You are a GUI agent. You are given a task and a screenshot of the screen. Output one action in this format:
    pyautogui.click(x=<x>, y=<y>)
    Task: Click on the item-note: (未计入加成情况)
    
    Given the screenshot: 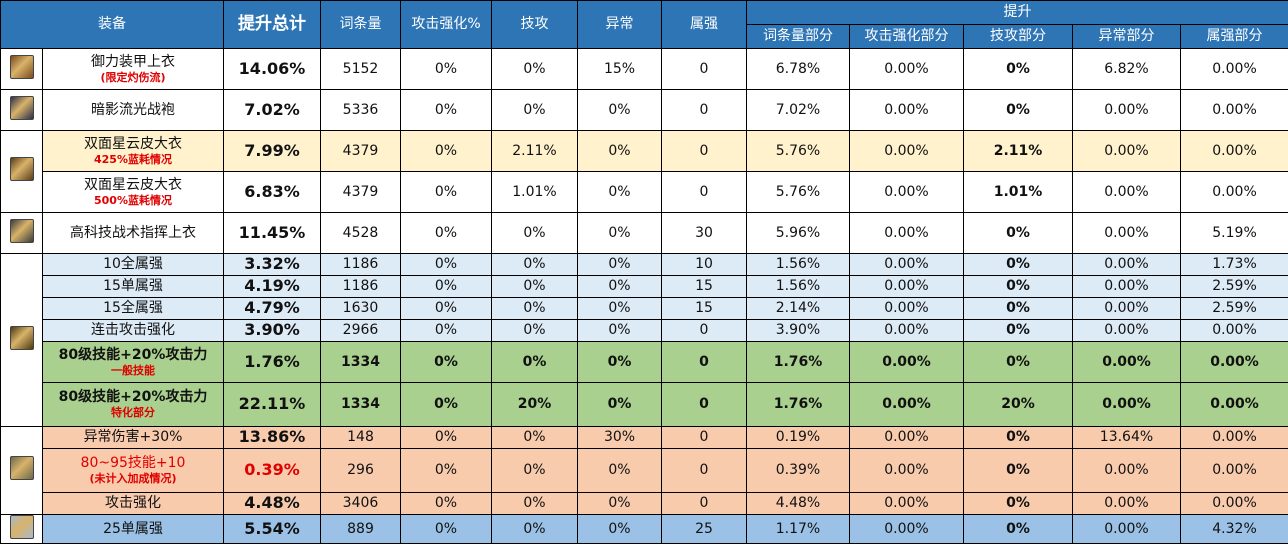 What is the action you would take?
    pyautogui.click(x=133, y=479)
    